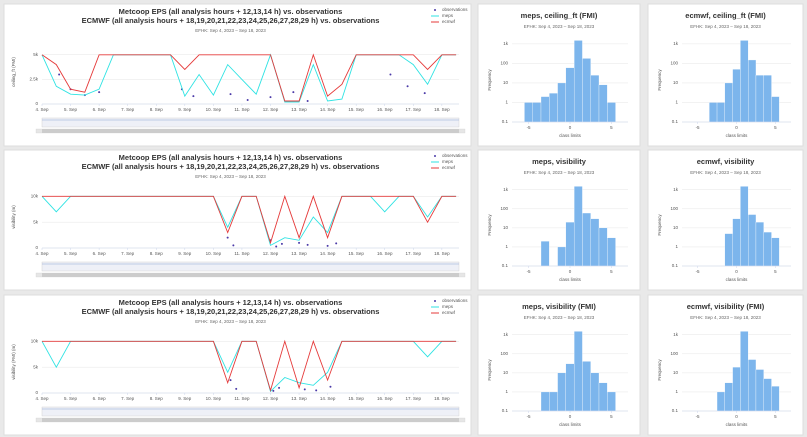 The image size is (807, 437). What do you see at coordinates (504, 208) in the screenshot?
I see `y-tick-label: 100` at bounding box center [504, 208].